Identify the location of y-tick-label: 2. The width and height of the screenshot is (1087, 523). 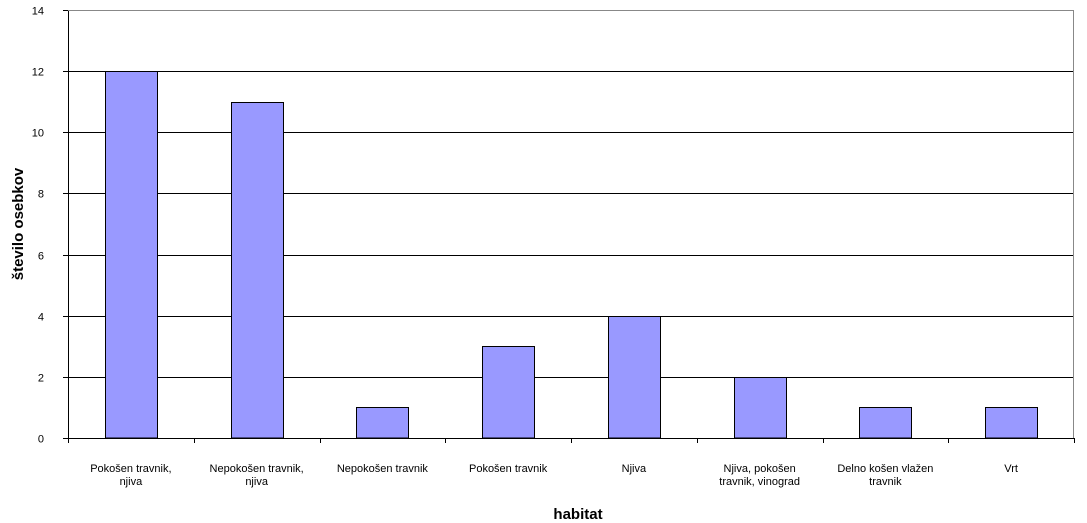
(41, 379).